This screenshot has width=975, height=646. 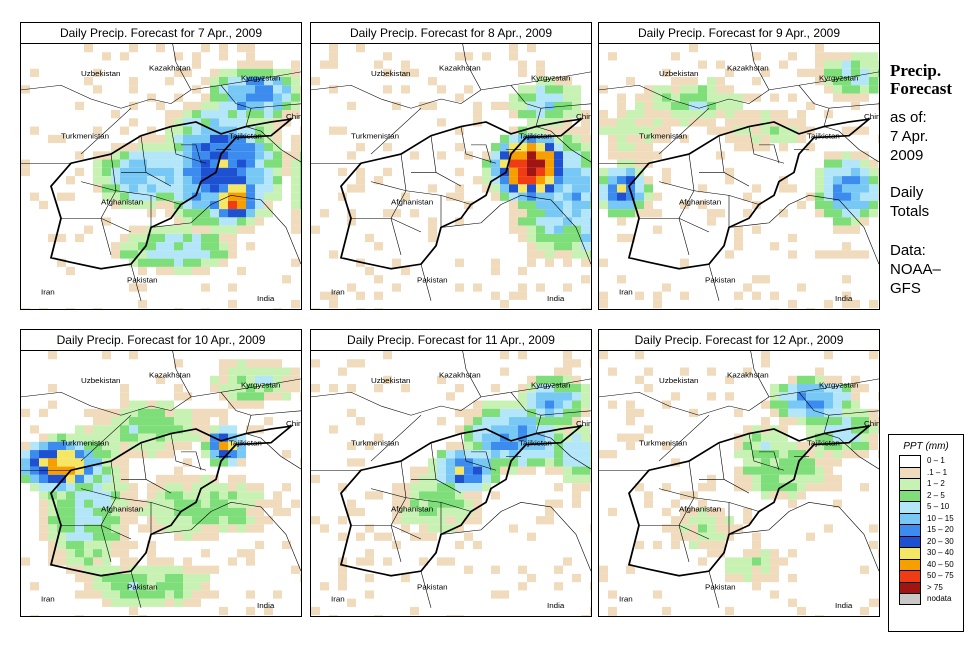 I want to click on legend-label: 30 – 40, so click(x=940, y=552).